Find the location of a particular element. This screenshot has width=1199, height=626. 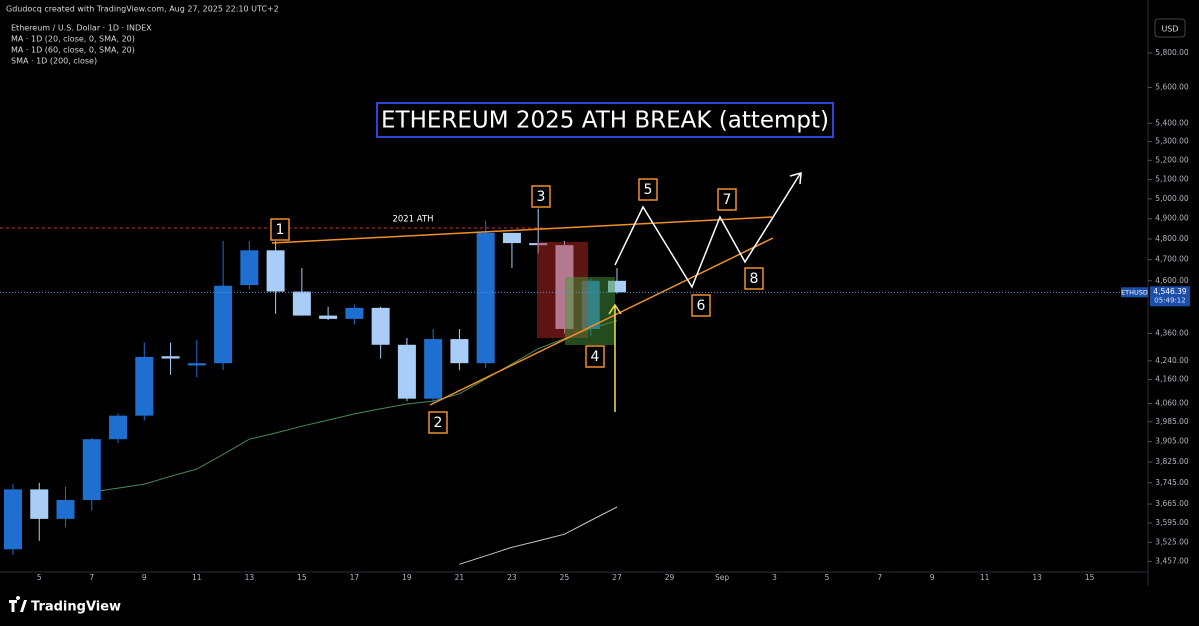

y-tick-label: 3,457.00 is located at coordinates (1172, 560).